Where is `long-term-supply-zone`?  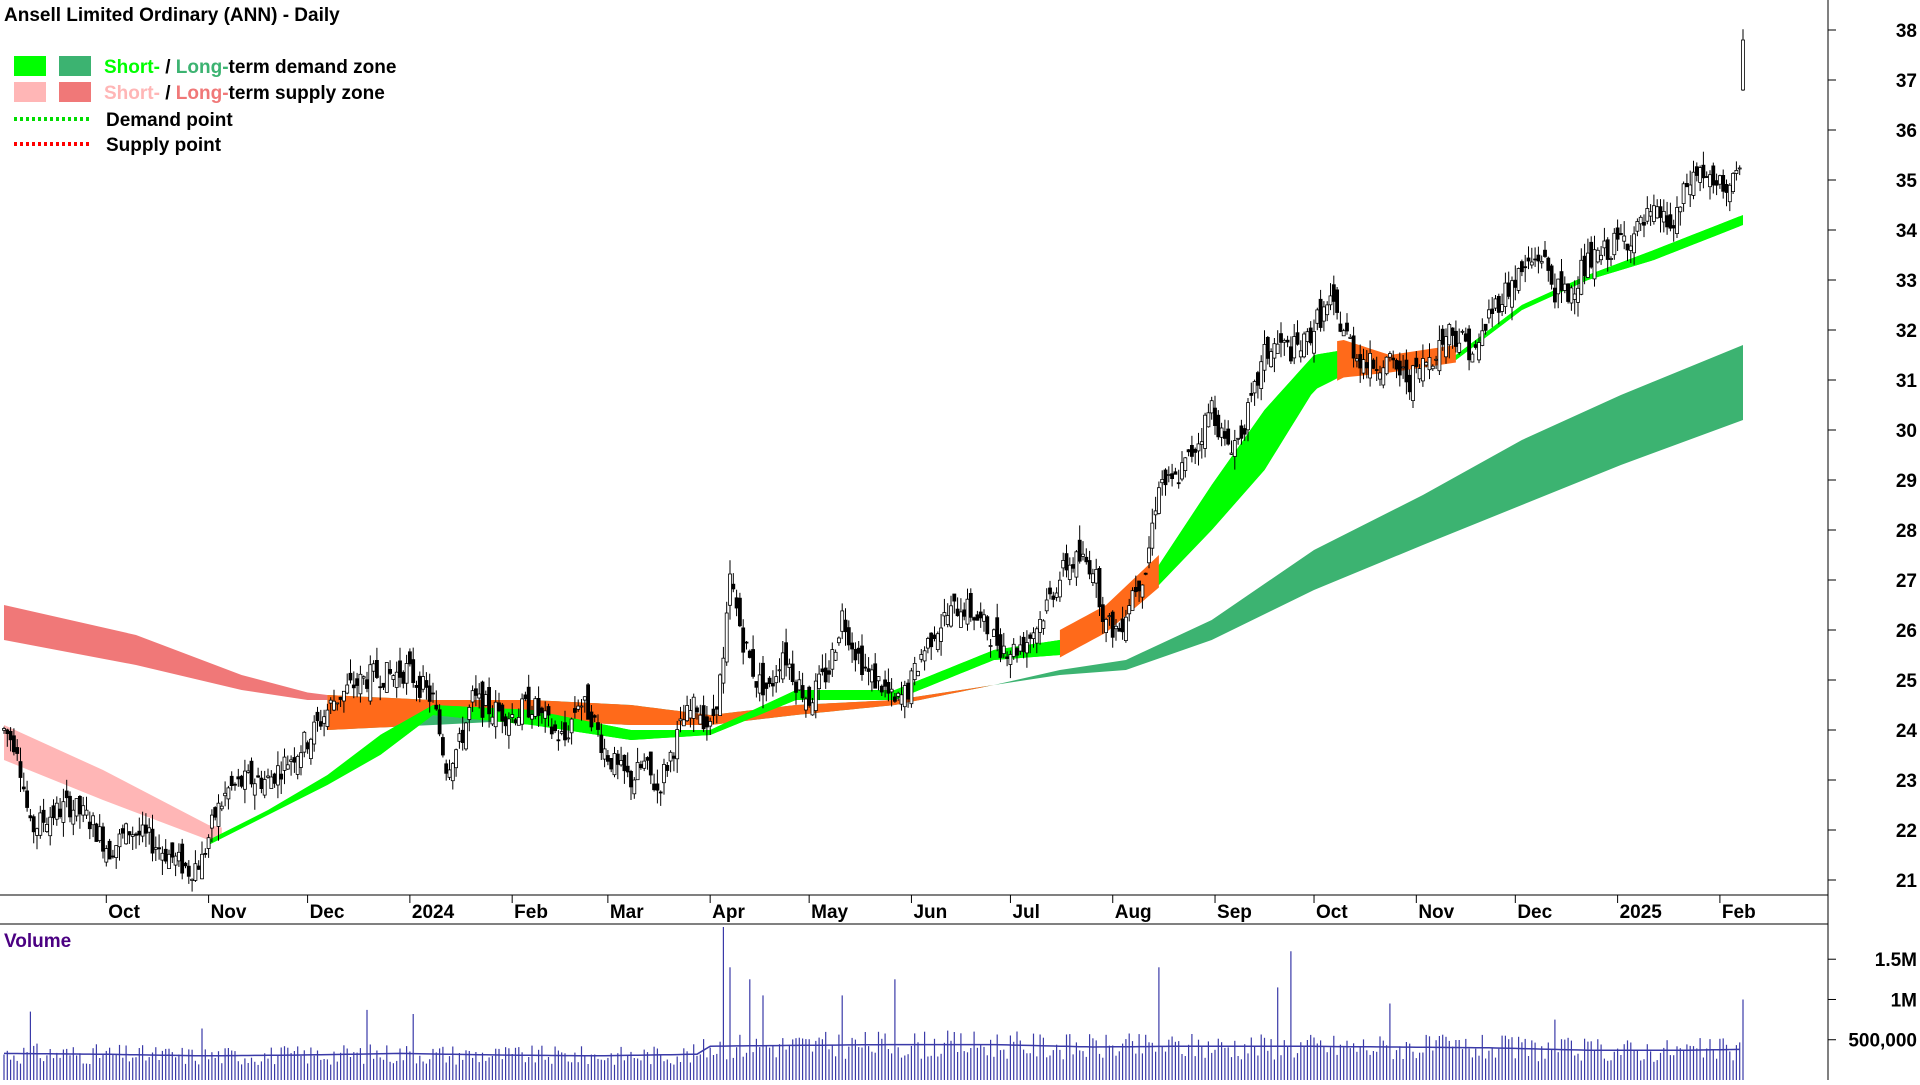
long-term-supply-zone is located at coordinates (166, 652).